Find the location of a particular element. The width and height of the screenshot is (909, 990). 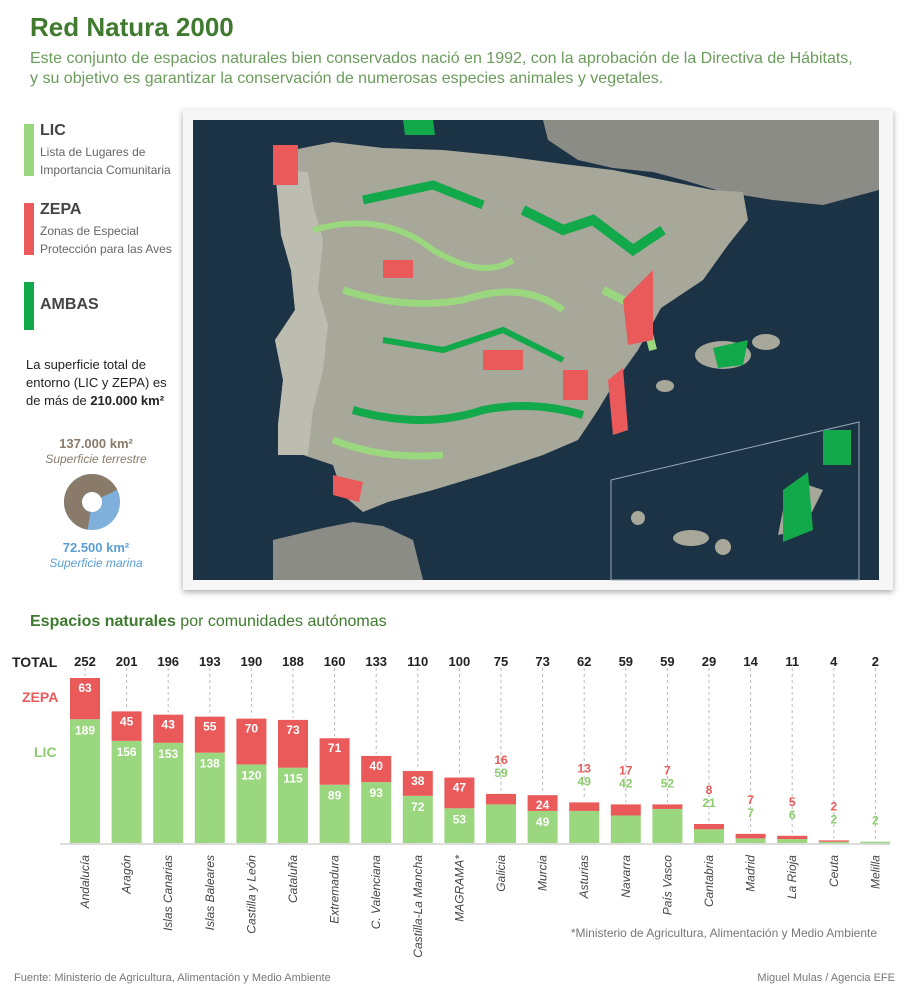

lic-value-label: 59 is located at coordinates (501, 773).